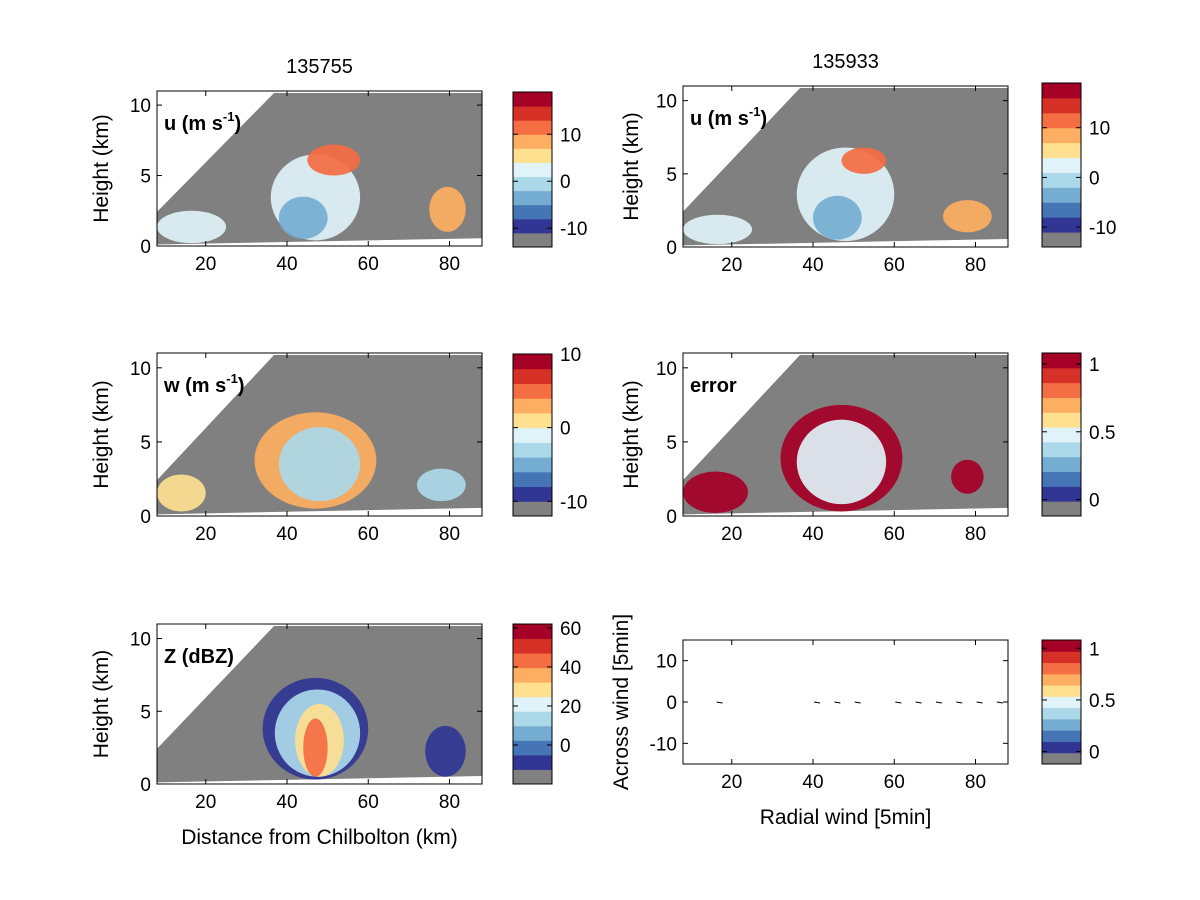 This screenshot has width=1200, height=900. I want to click on x-tick-label: 60, so click(894, 534).